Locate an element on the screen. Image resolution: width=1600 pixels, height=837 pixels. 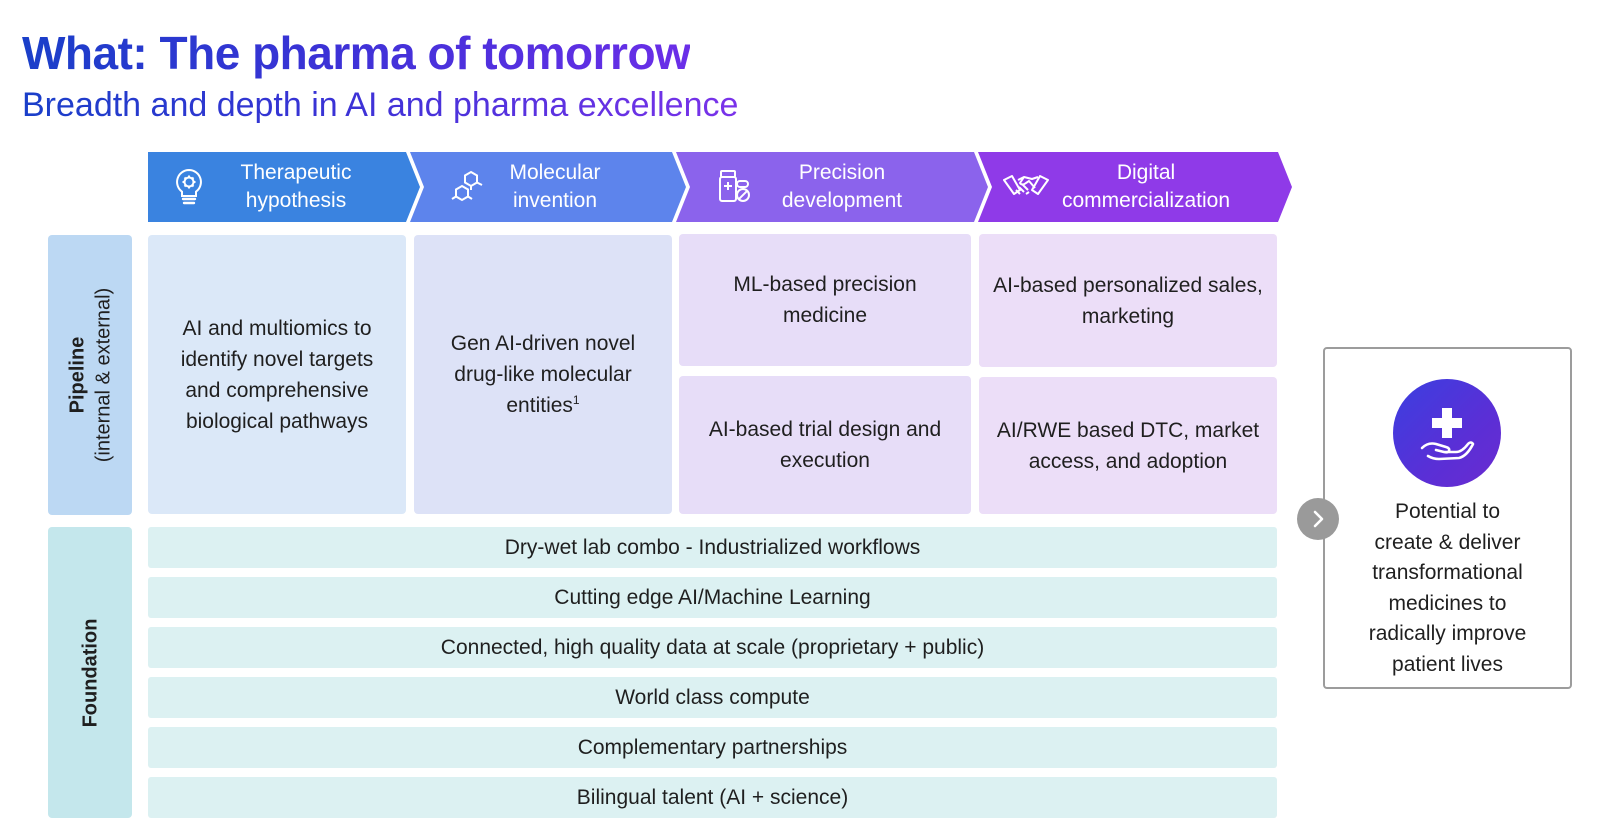
cell-text: ML-based precision medicine is located at coordinates (825, 300).